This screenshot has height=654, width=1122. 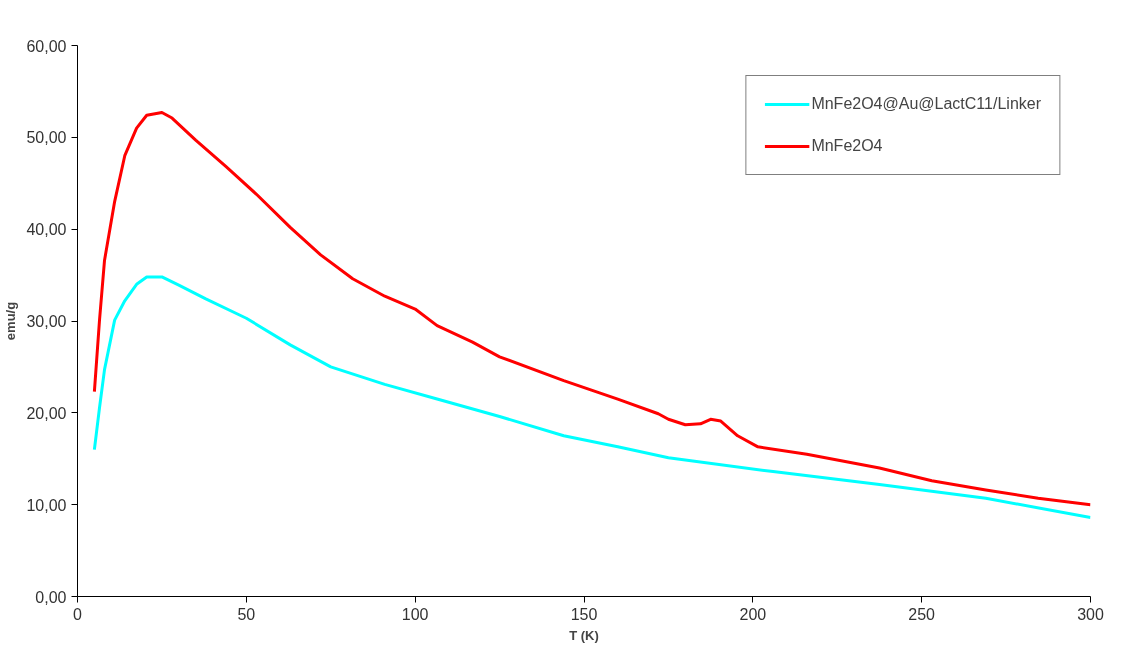 I want to click on y-tick-label: 40,00, so click(x=46, y=230).